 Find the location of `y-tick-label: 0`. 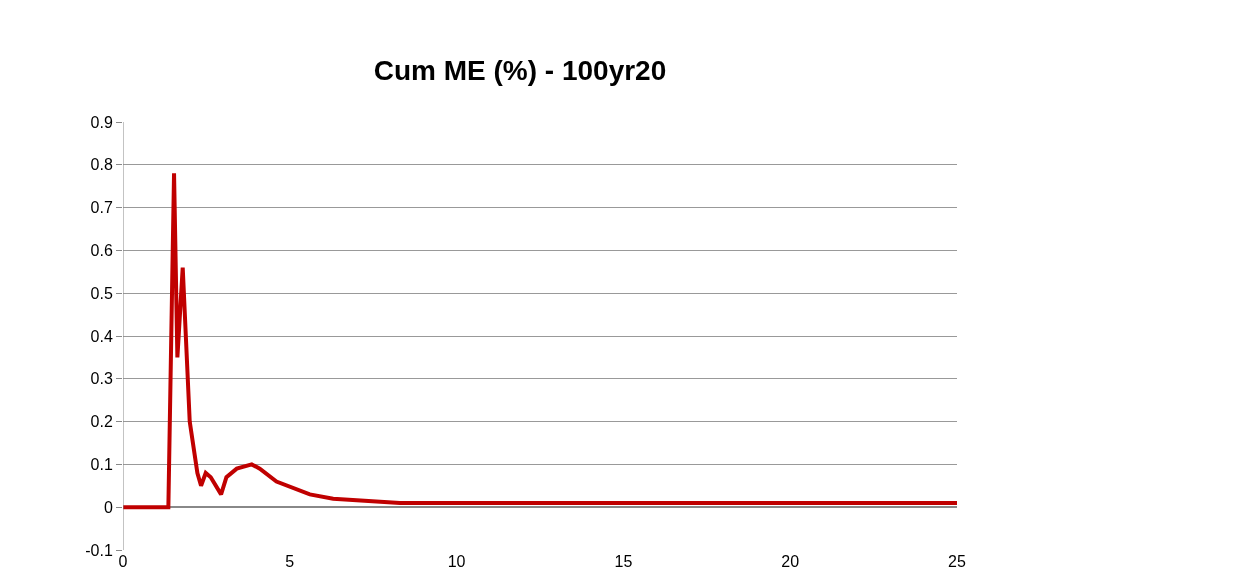

y-tick-label: 0 is located at coordinates (108, 507).